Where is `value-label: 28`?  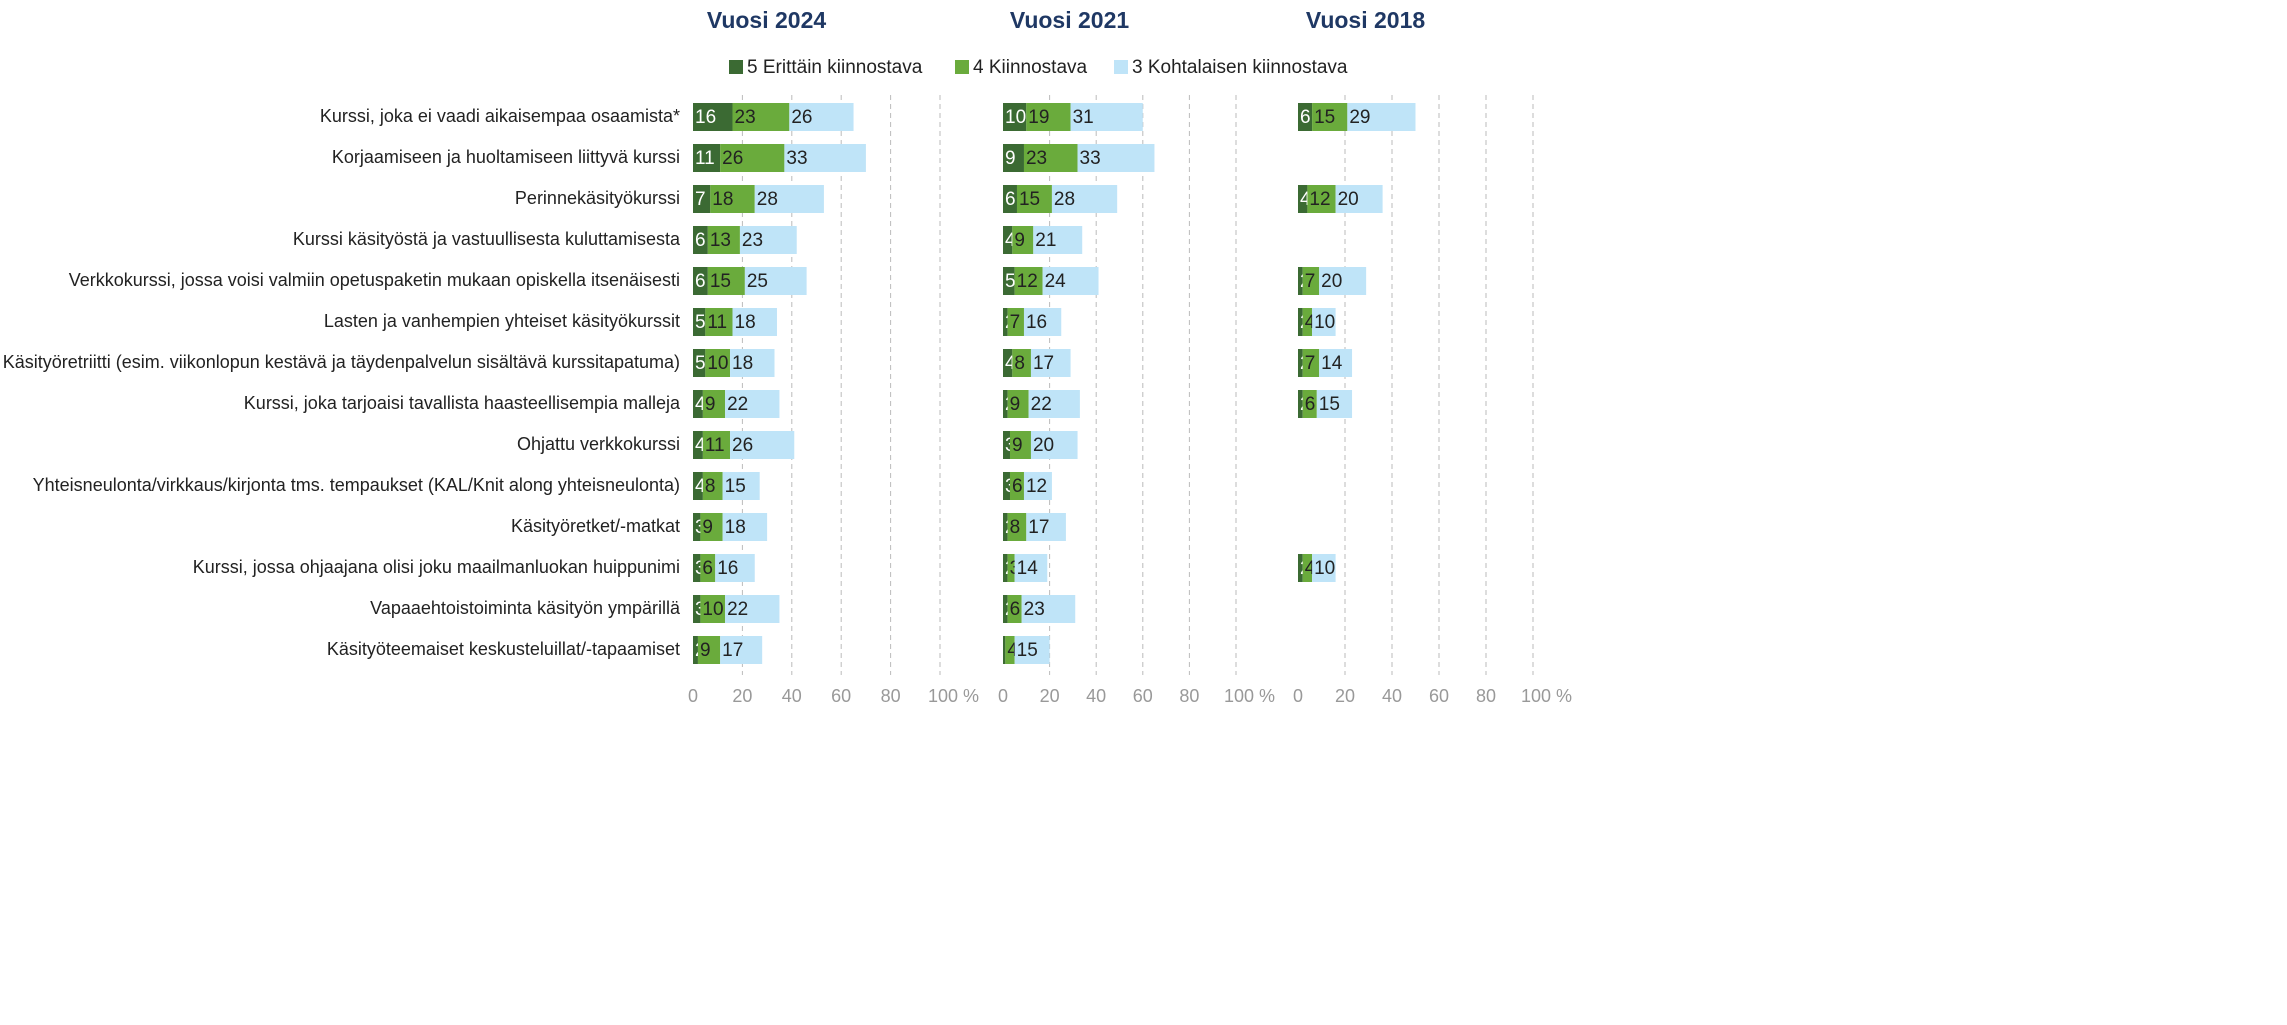 value-label: 28 is located at coordinates (767, 199).